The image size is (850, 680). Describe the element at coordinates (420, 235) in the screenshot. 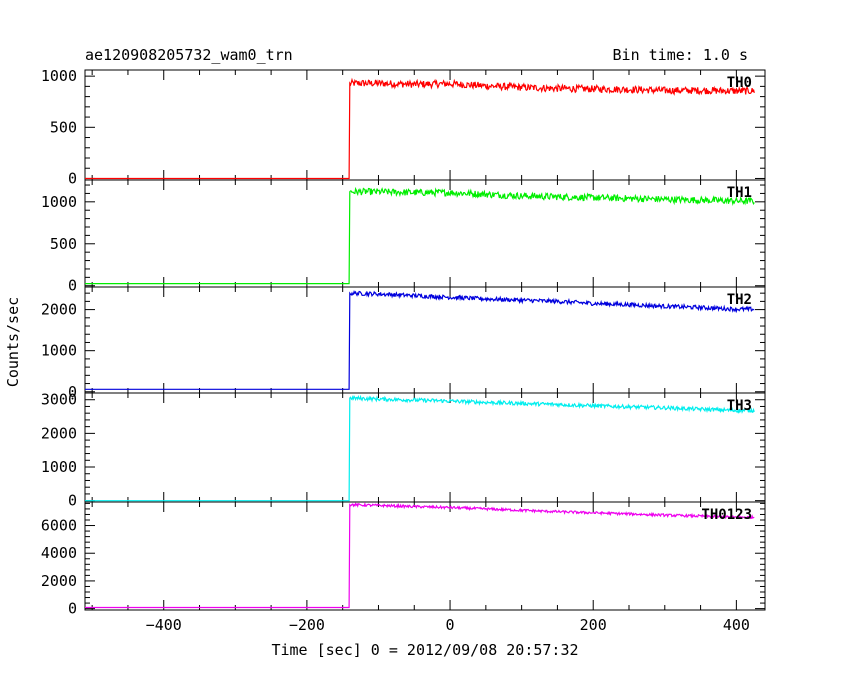

I see `series-line-th1` at that location.